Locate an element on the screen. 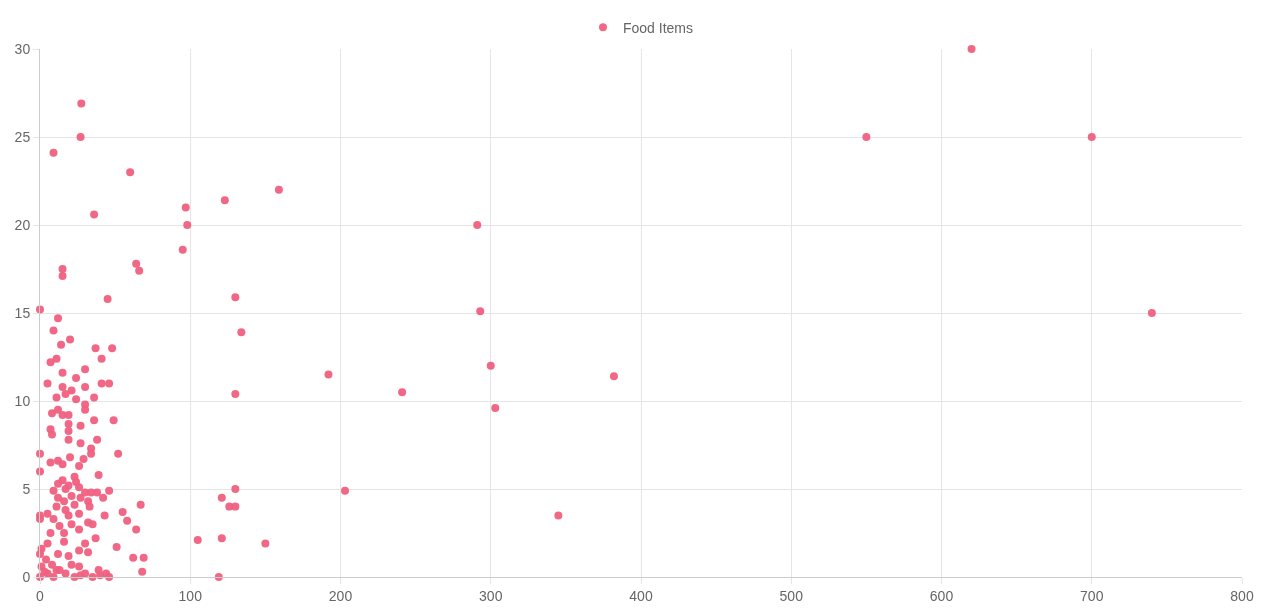  x-tick-label: 300 is located at coordinates (491, 595).